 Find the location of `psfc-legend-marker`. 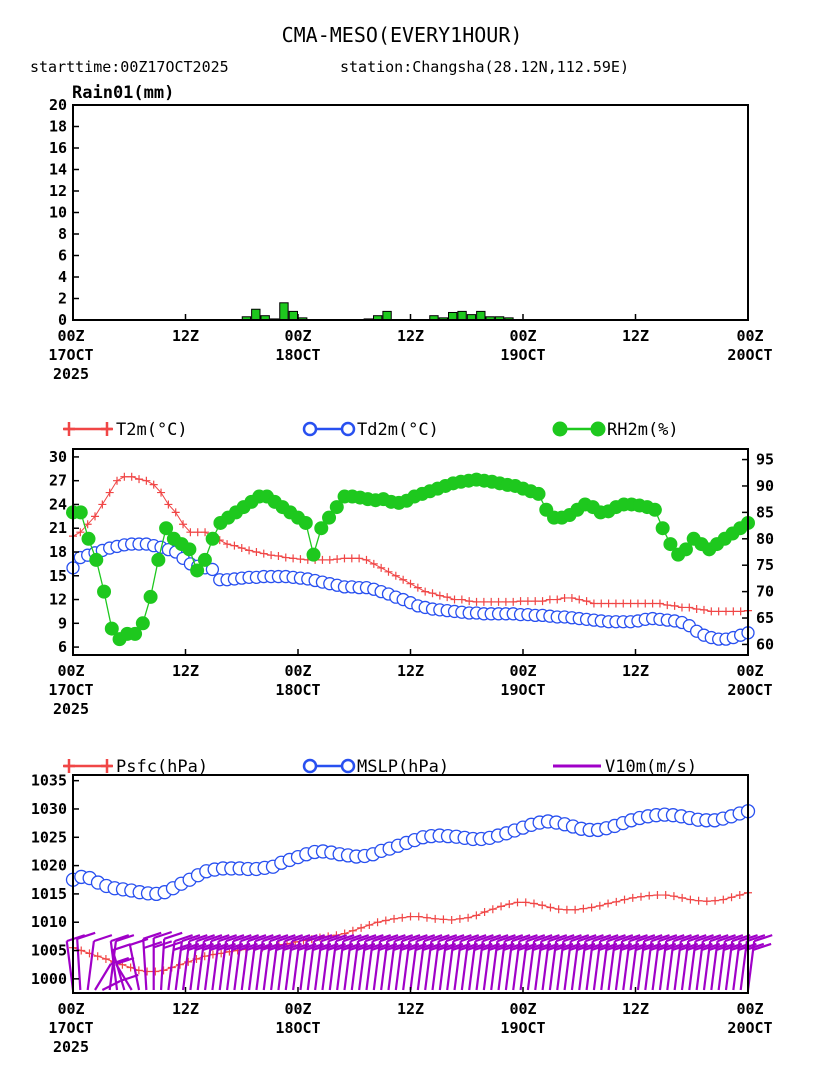

psfc-legend-marker is located at coordinates (107, 766).